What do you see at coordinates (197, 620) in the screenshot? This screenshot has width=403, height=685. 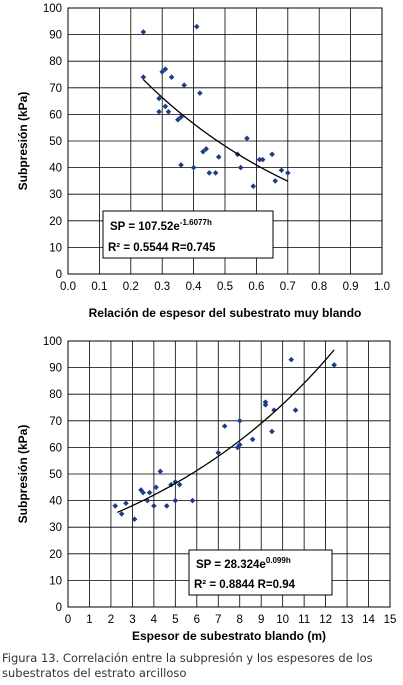 I see `x-tick-label: 6` at bounding box center [197, 620].